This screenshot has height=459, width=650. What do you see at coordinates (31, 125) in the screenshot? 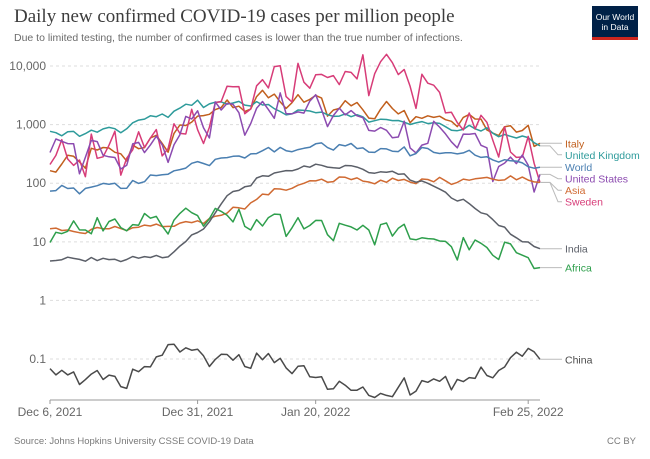
I see `y-tick-label-1: 1,000` at bounding box center [31, 125].